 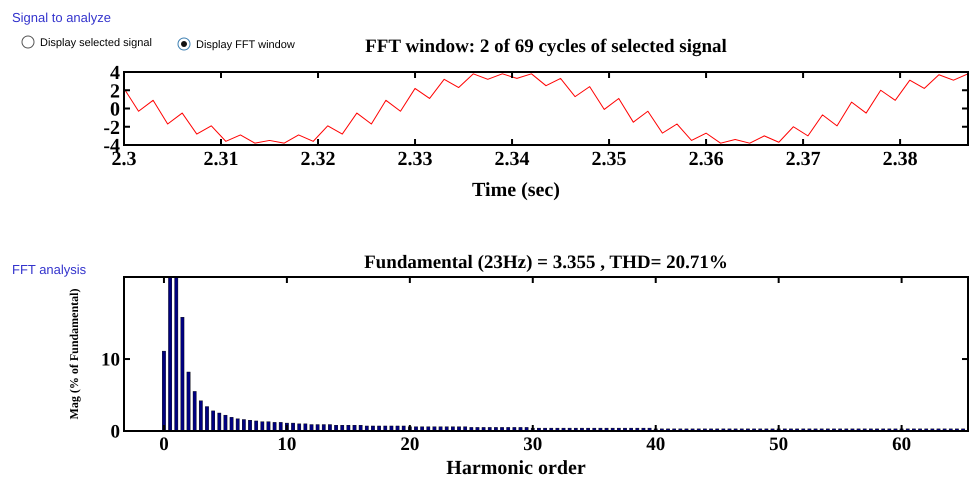 What do you see at coordinates (245, 45) in the screenshot?
I see `text: Display FFT window` at bounding box center [245, 45].